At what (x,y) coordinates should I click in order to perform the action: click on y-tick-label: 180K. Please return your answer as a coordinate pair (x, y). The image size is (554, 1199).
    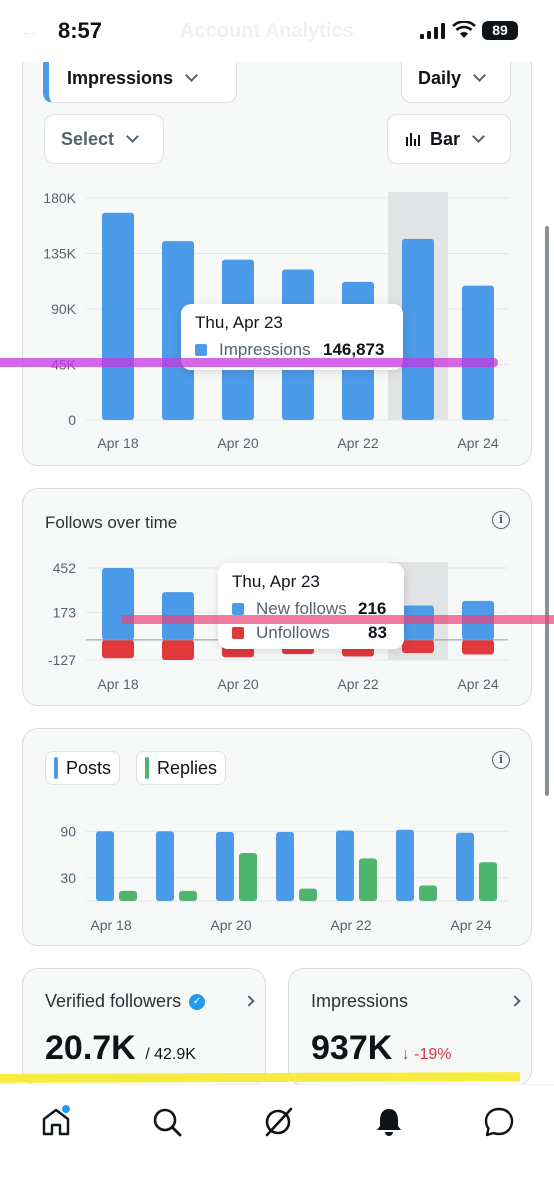
    Looking at the image, I should click on (59, 198).